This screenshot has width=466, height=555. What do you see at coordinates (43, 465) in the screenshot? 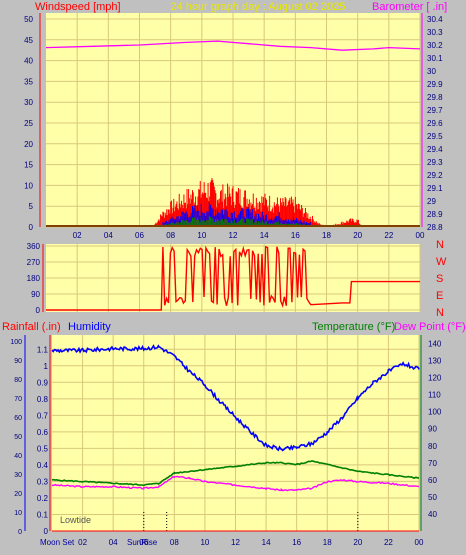
I see `rainfall-y-tick-label: 0.4` at bounding box center [43, 465].